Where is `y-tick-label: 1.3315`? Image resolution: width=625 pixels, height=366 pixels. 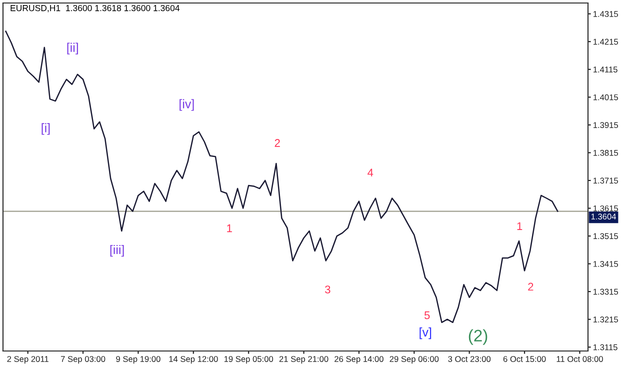
y-tick-label: 1.3315 is located at coordinates (605, 291).